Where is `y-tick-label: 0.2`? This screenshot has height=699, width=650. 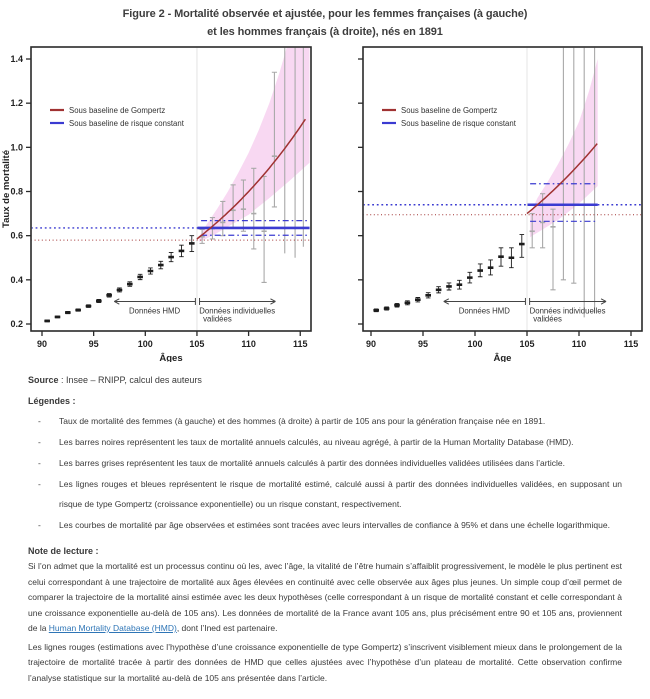 y-tick-label: 0.2 is located at coordinates (16, 324).